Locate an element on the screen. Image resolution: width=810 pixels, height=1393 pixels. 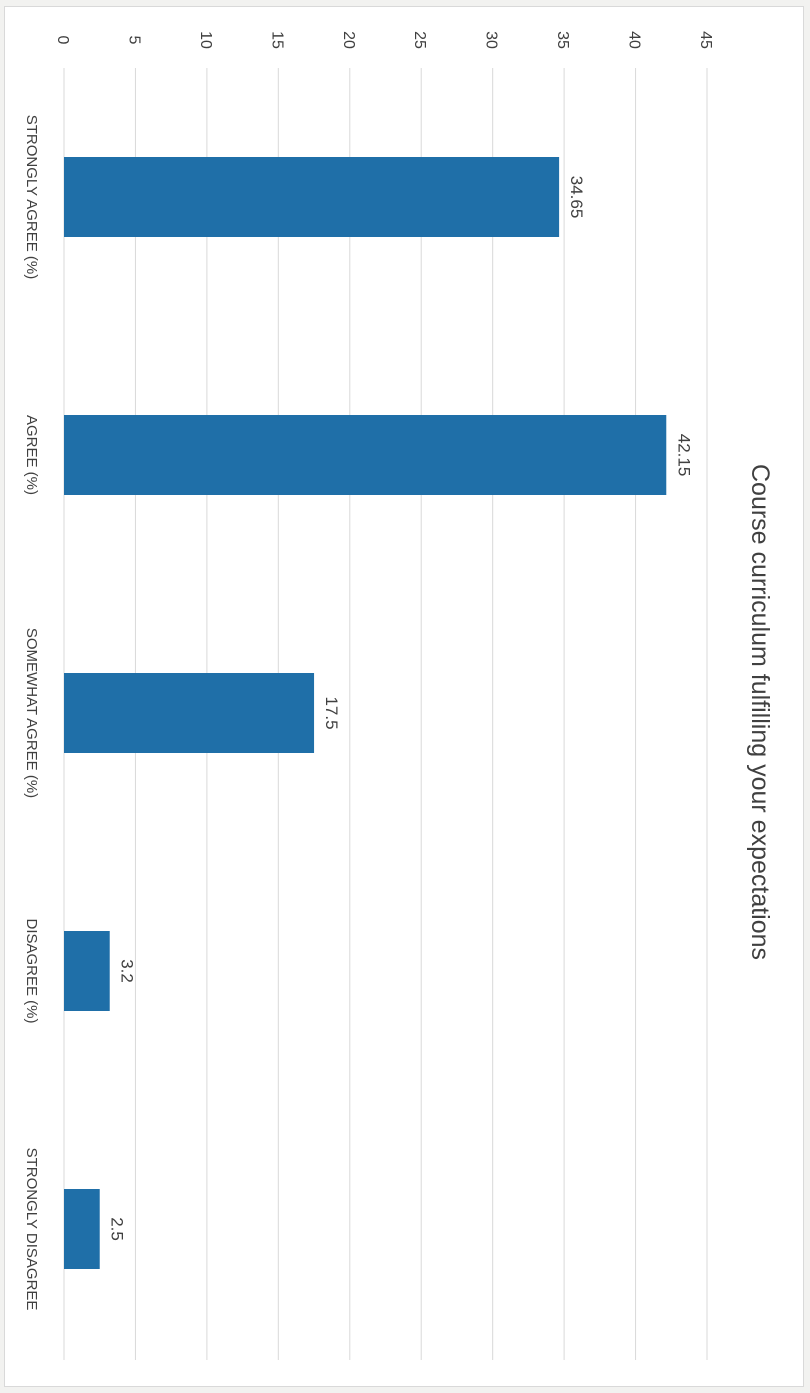
data-label: 34.65 is located at coordinates (576, 197).